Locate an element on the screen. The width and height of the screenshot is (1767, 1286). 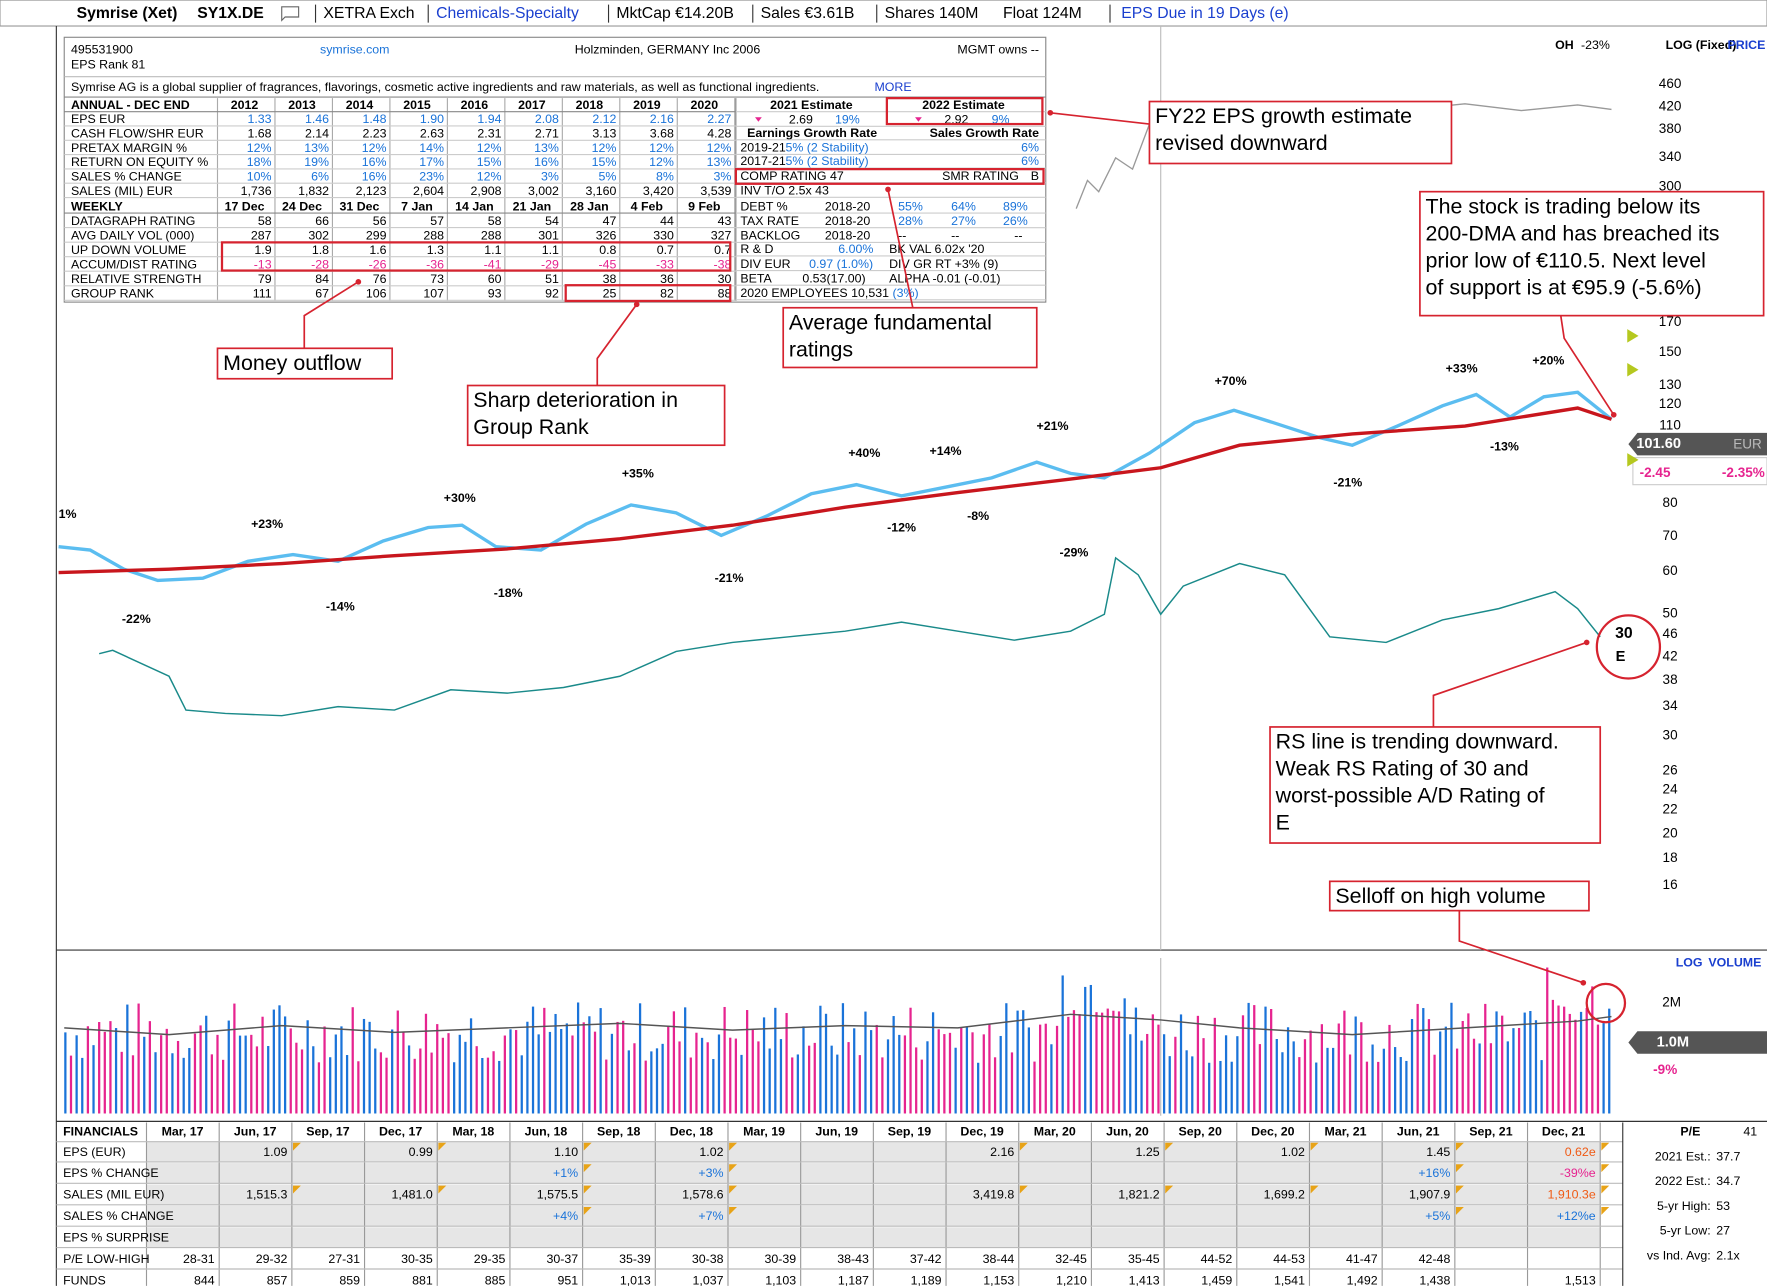
label: 4 Feb is located at coordinates (647, 206).